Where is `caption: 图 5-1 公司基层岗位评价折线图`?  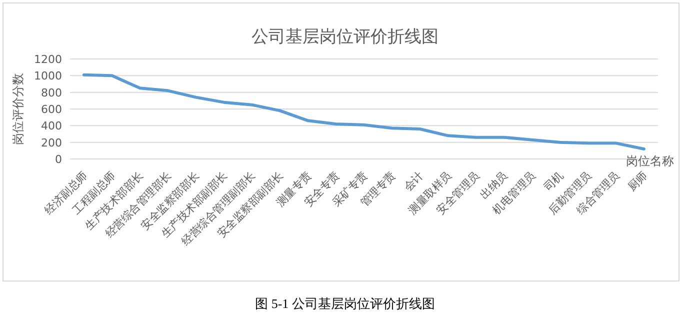 caption: 图 5-1 公司基层岗位评价折线图 is located at coordinates (345, 303).